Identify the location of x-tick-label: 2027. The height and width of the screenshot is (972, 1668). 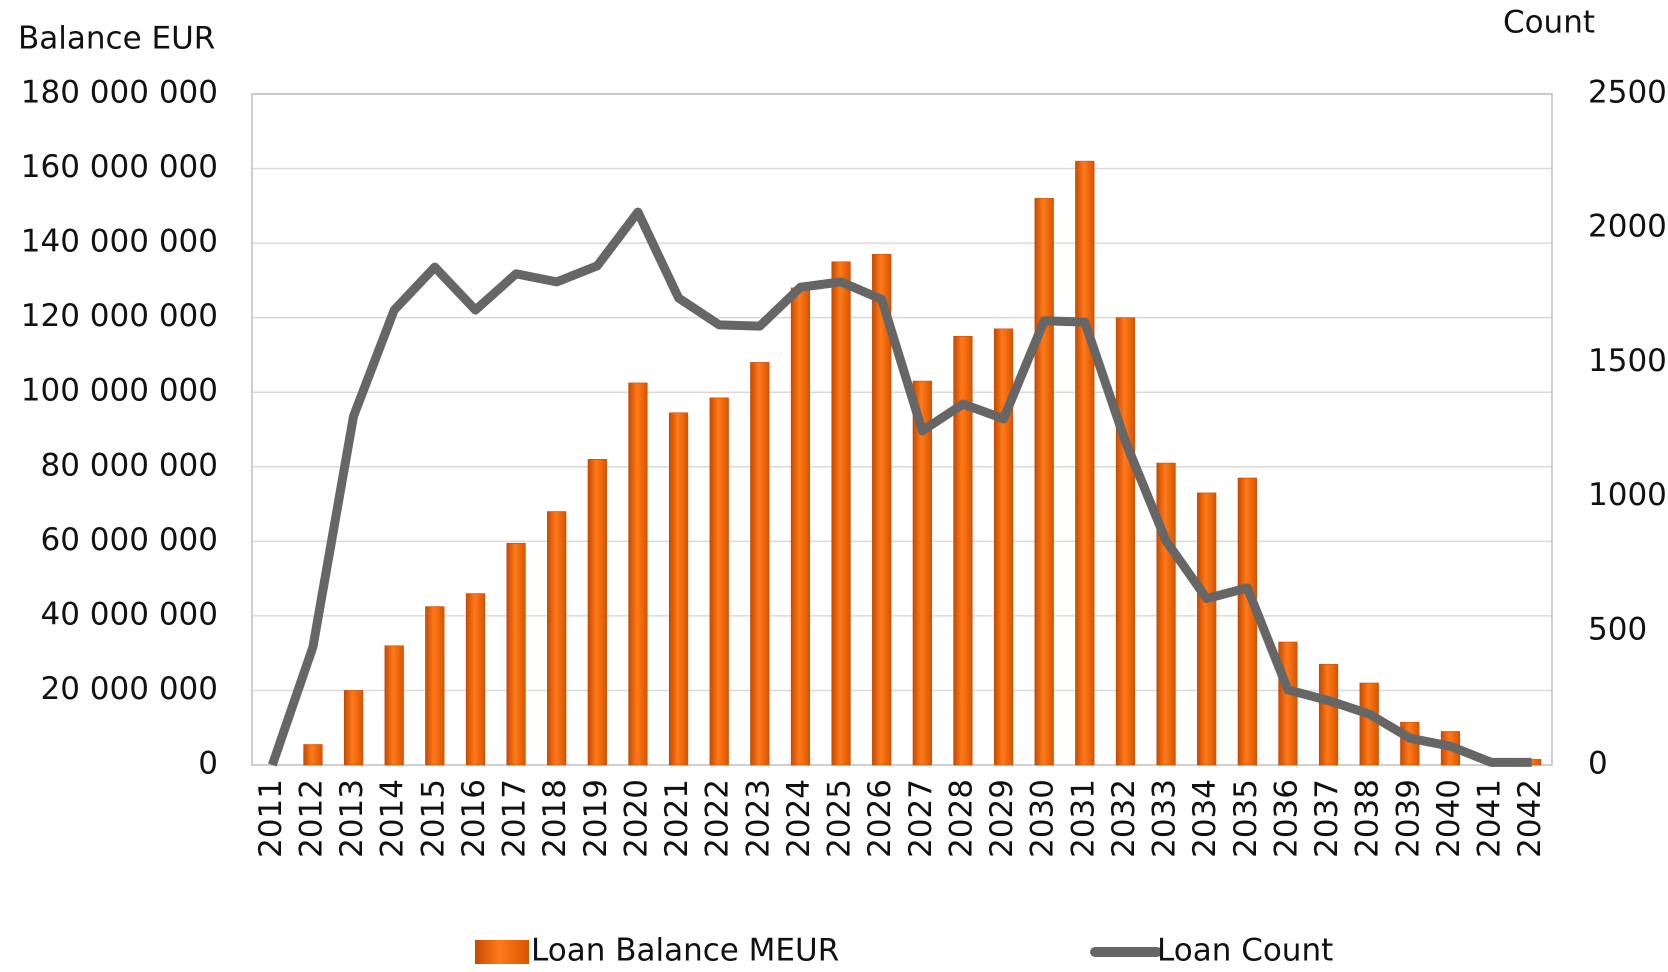
(921, 818).